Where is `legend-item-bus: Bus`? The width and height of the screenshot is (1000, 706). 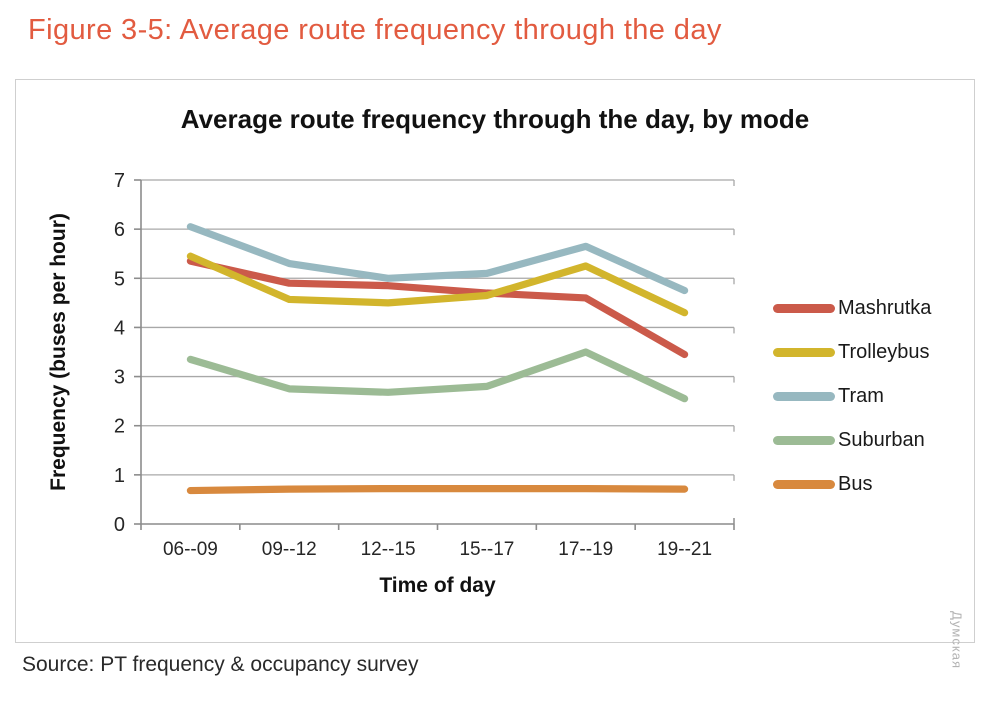 legend-item-bus: Bus is located at coordinates (852, 484).